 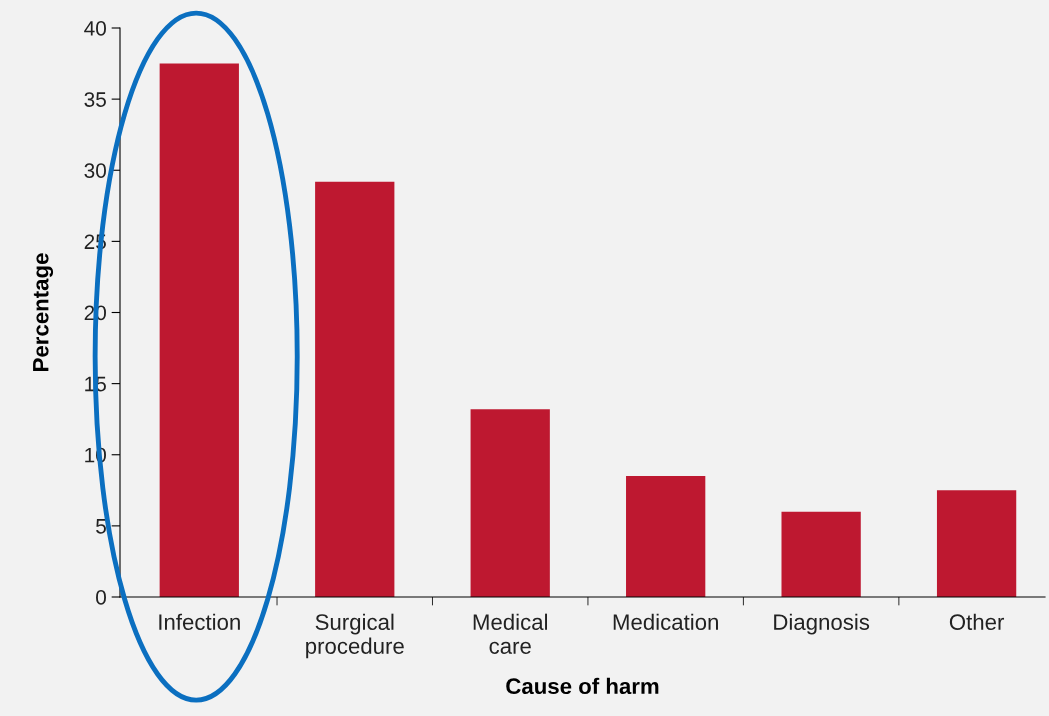 What do you see at coordinates (95, 28) in the screenshot?
I see `y-tick-label: 40` at bounding box center [95, 28].